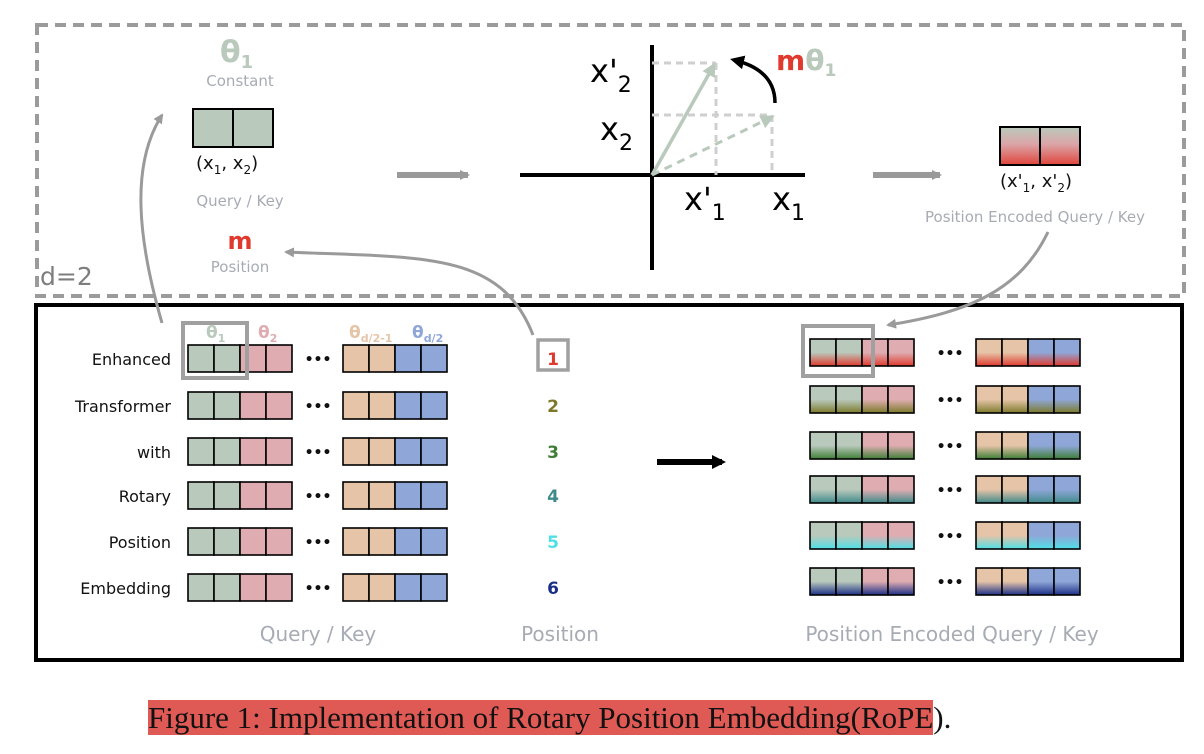 Image resolution: width=1204 pixels, height=754 pixels. Describe the element at coordinates (616, 133) in the screenshot. I see `axis-label-x2: x2` at that location.